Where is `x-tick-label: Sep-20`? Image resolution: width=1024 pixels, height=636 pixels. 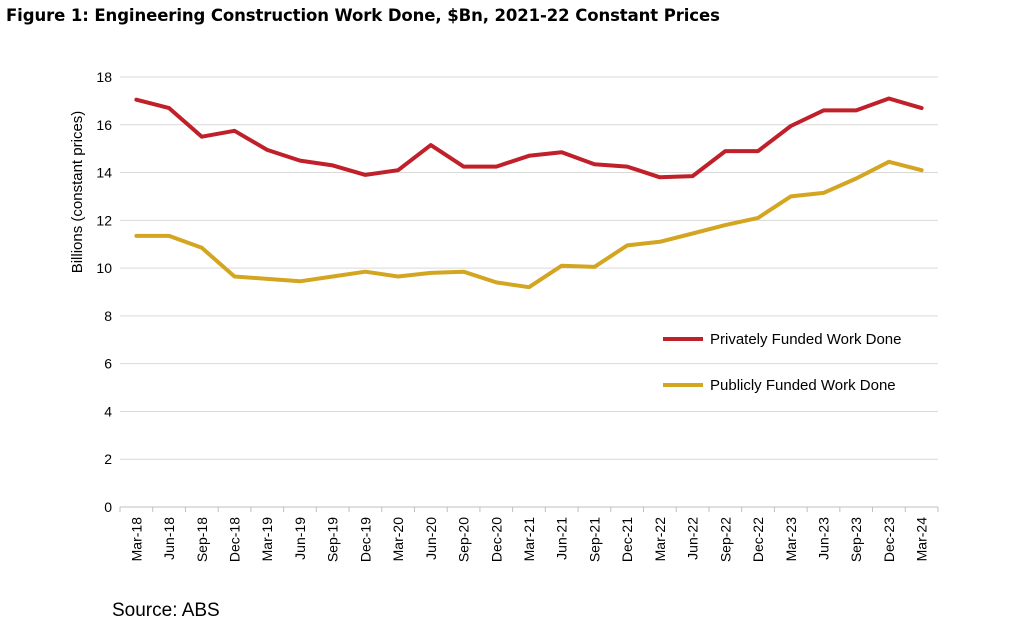 x-tick-label: Sep-20 is located at coordinates (464, 539).